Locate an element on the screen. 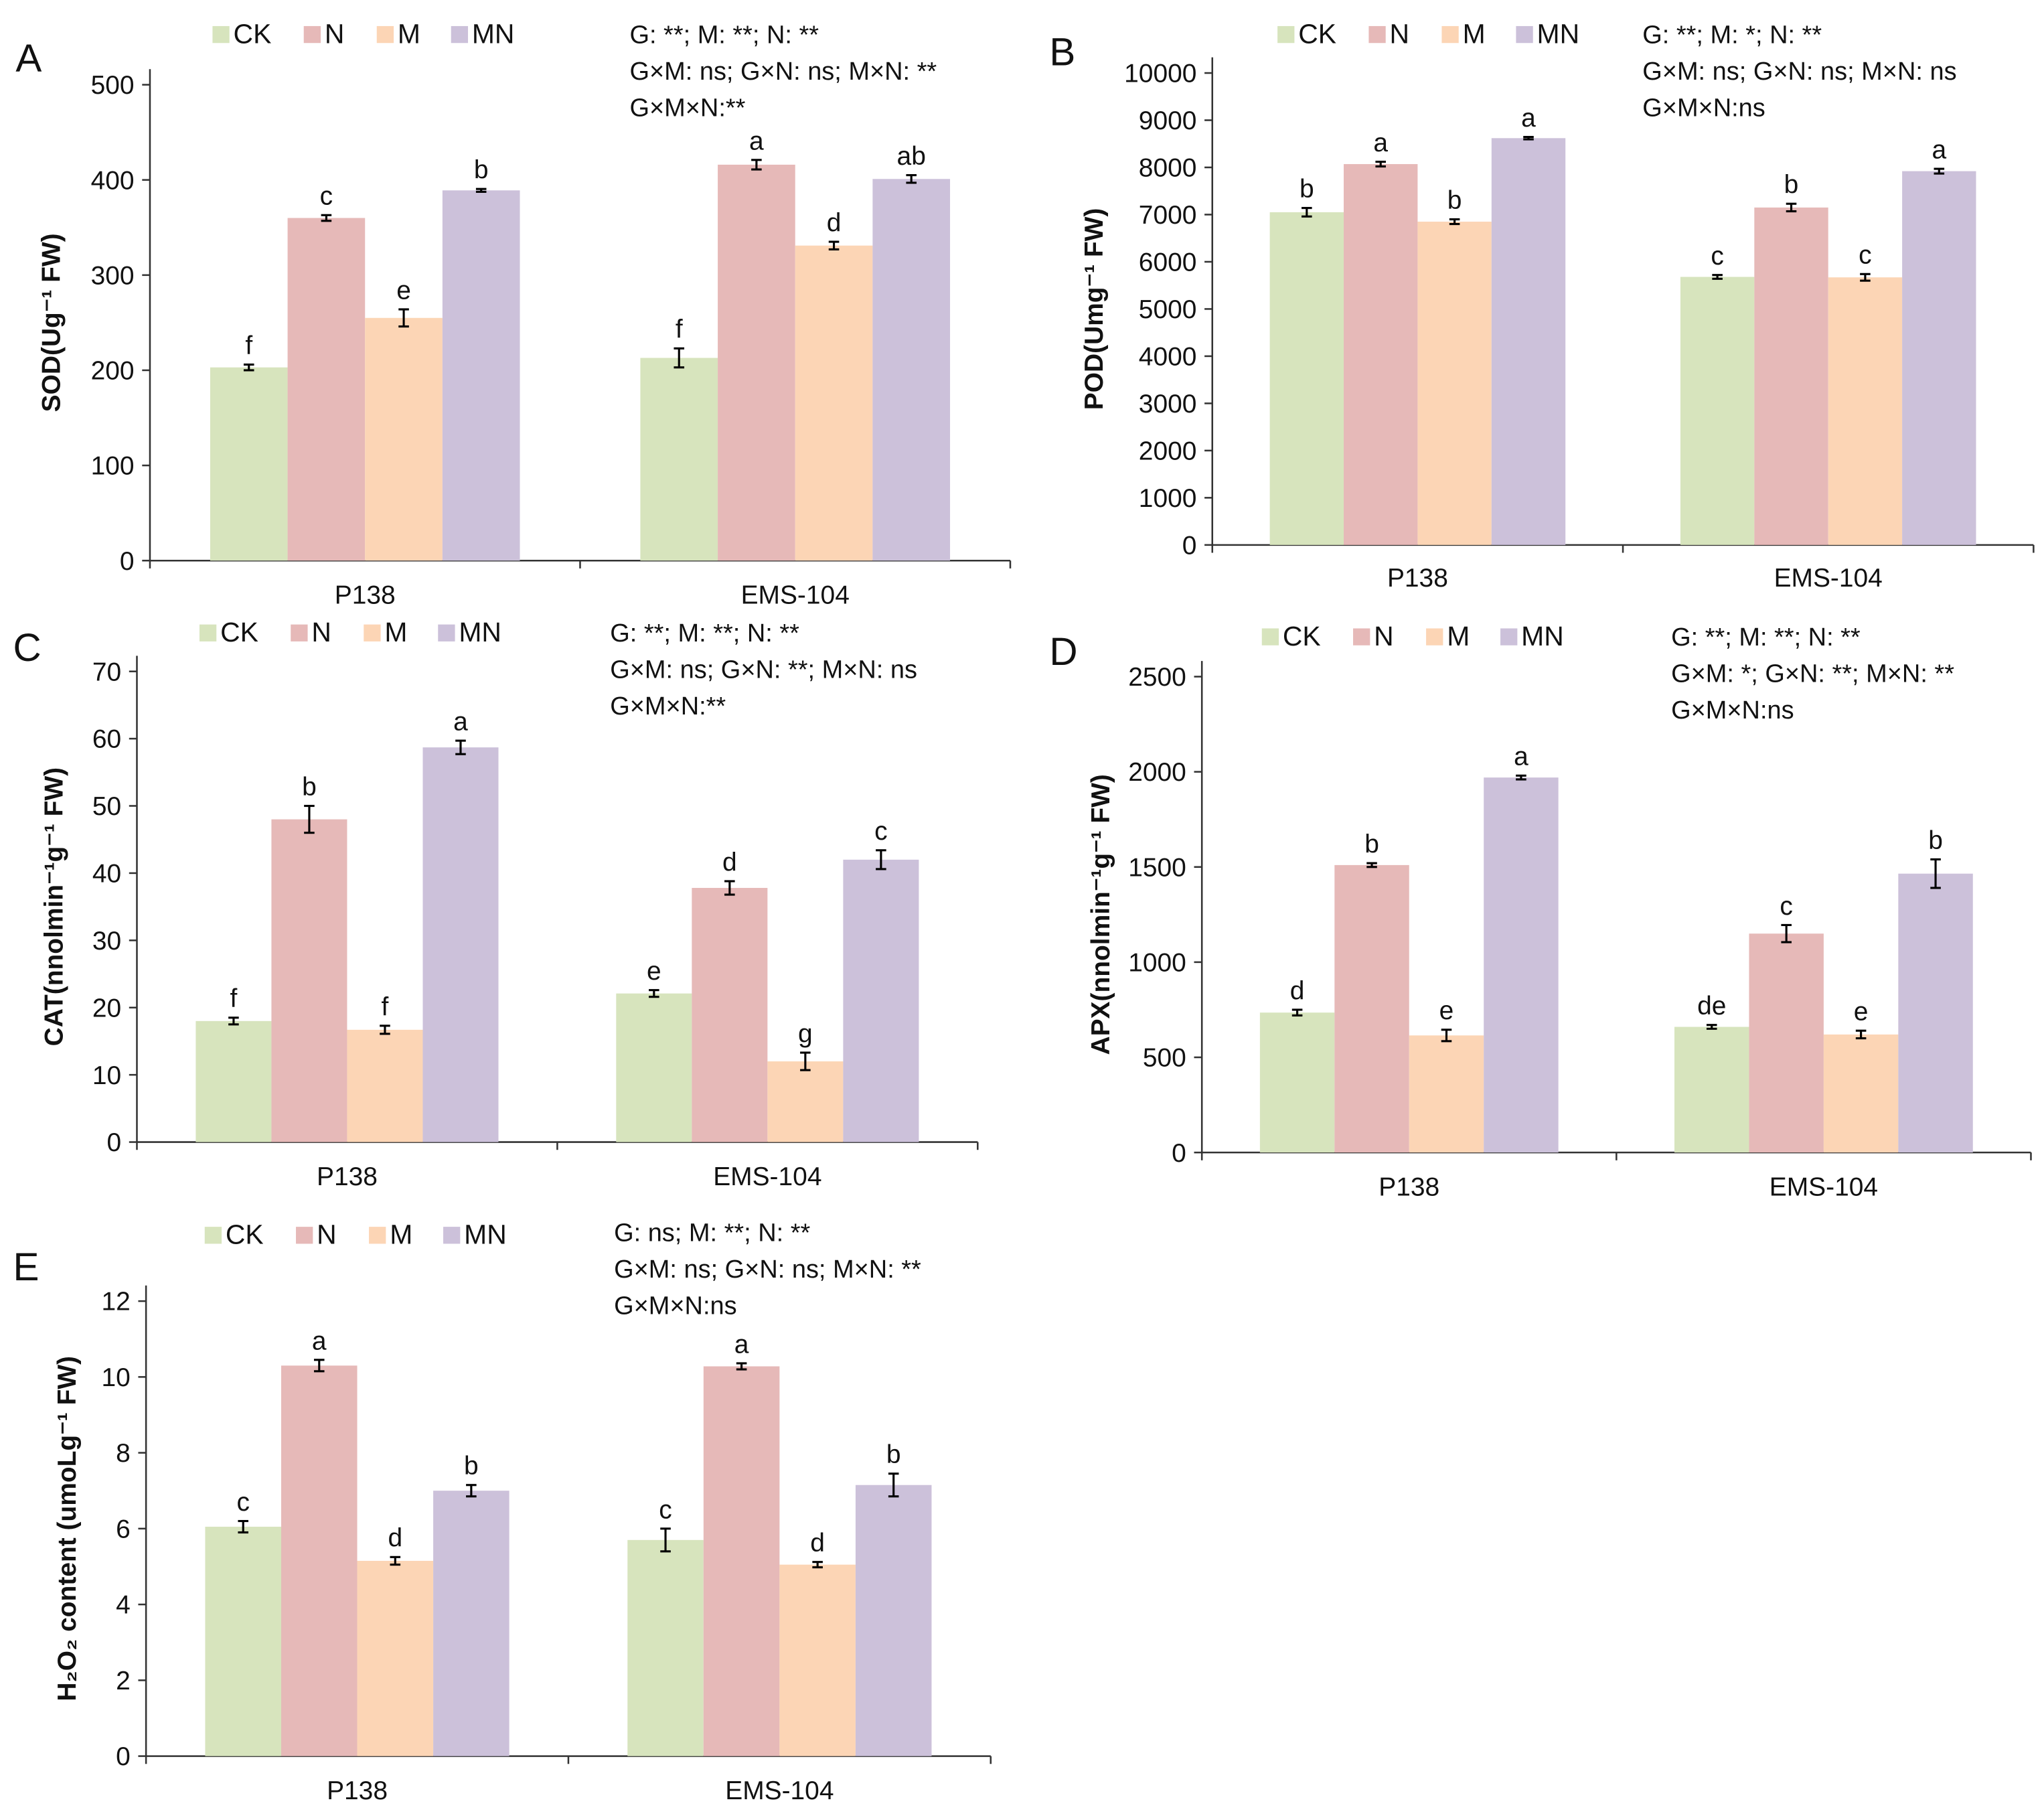  y-tick-label: 2500 is located at coordinates (1157, 677).